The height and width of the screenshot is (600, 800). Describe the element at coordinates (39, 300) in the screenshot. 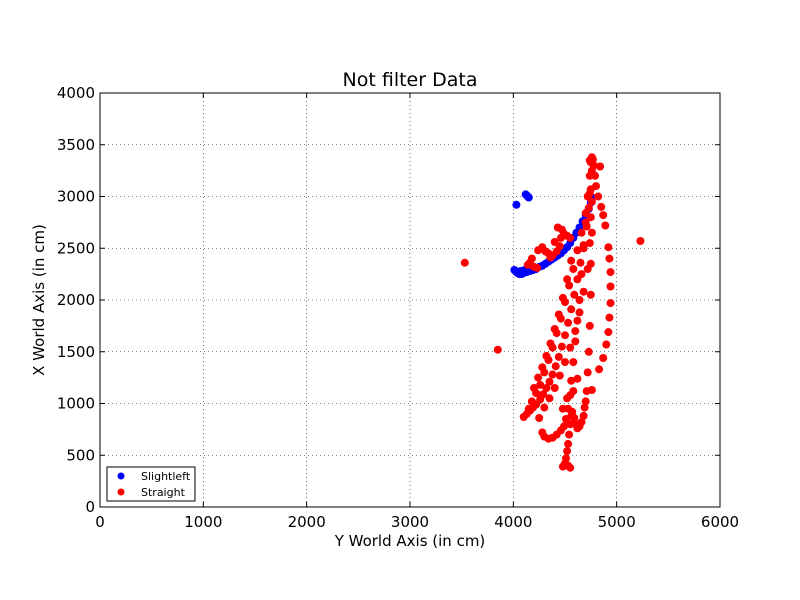

I see `y-axis-label: X World Axis (in cm)` at that location.